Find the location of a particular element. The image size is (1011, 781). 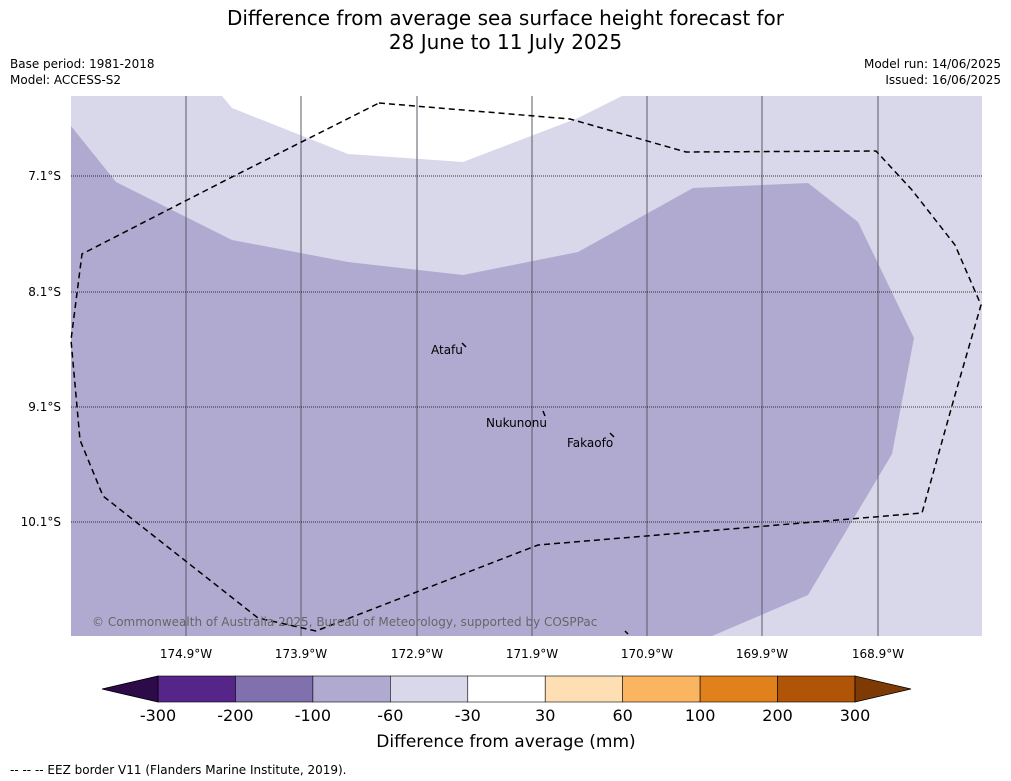

colorbar-tick-label: 30 is located at coordinates (545, 715).